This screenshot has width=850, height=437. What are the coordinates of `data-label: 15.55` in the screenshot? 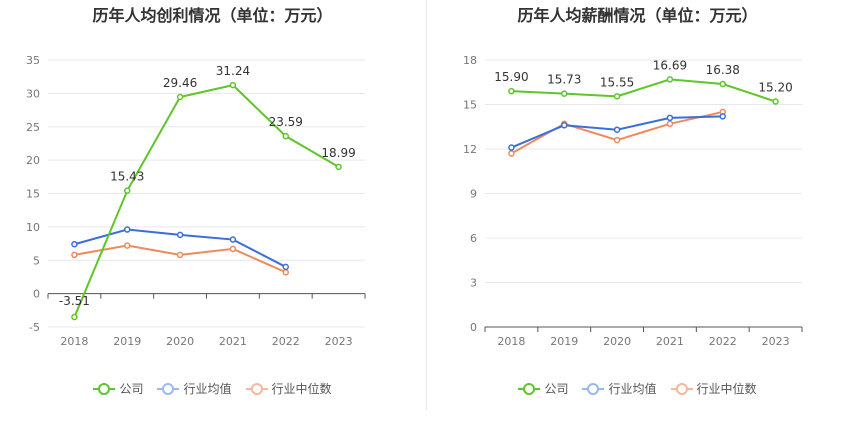 It's located at (617, 82).